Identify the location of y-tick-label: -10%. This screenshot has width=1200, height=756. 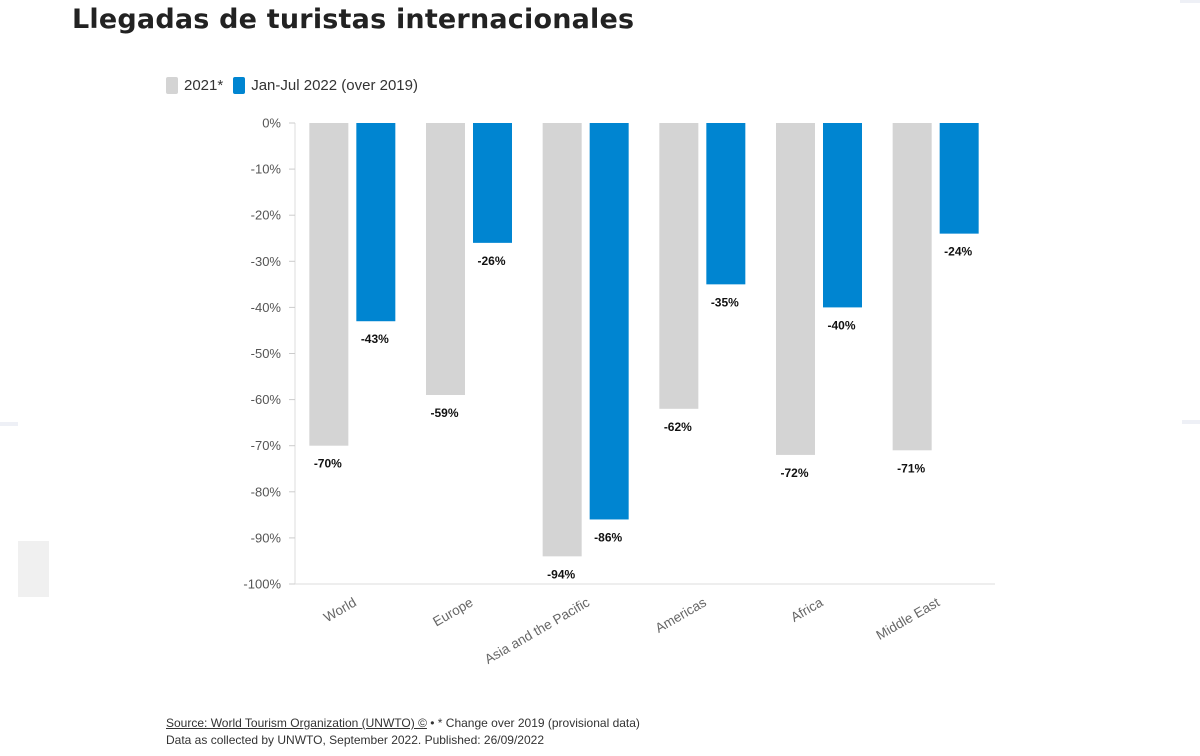
(266, 169).